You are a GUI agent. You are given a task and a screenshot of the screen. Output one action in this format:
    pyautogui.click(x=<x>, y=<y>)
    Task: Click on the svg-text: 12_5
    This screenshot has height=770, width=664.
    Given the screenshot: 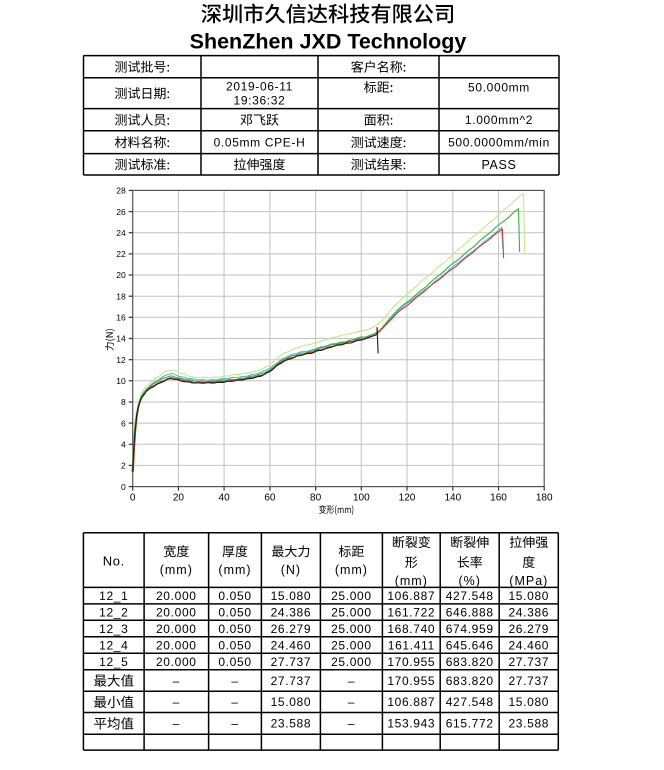 What is the action you would take?
    pyautogui.click(x=113, y=662)
    